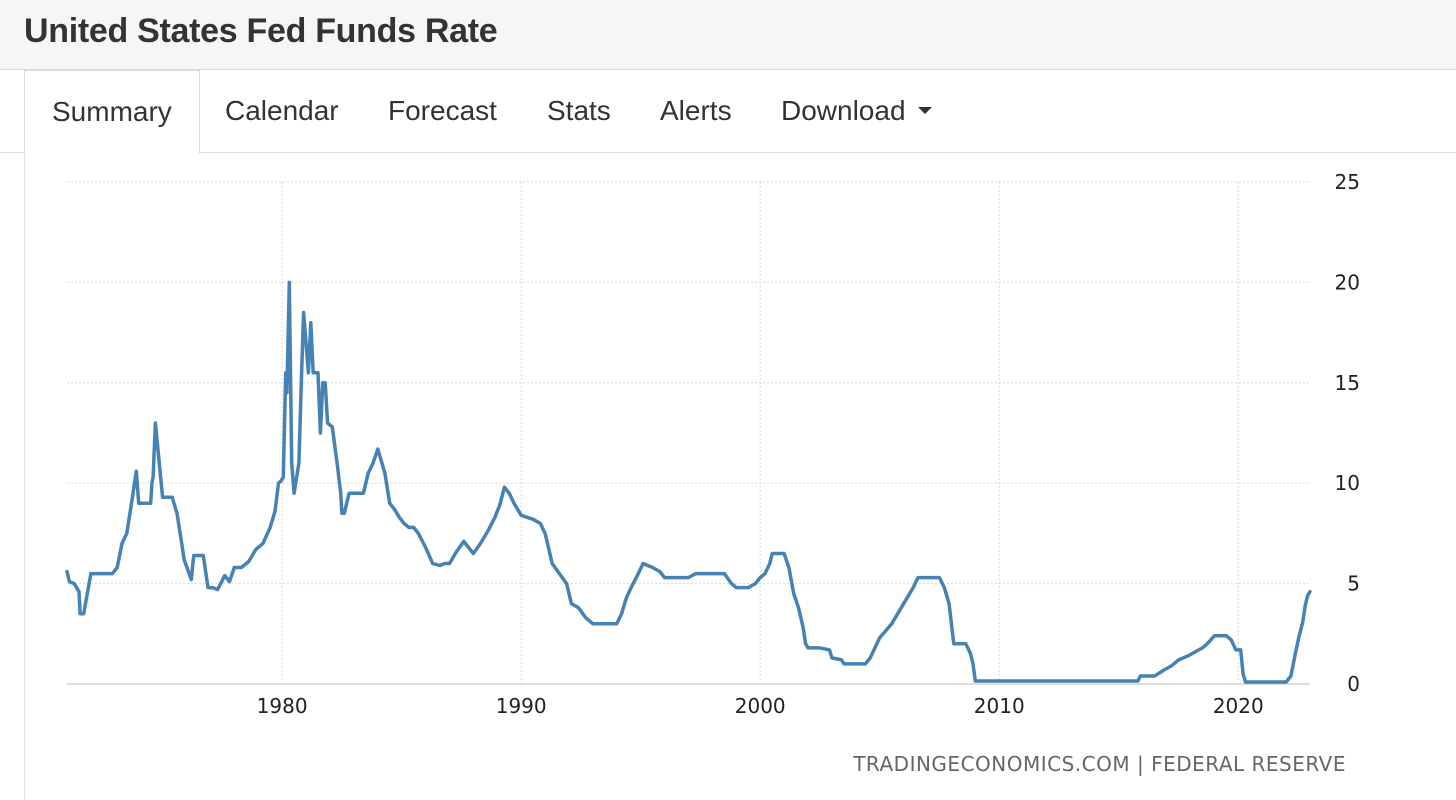 This screenshot has height=800, width=1456. Describe the element at coordinates (760, 706) in the screenshot. I see `x-tick-label: 2000` at that location.